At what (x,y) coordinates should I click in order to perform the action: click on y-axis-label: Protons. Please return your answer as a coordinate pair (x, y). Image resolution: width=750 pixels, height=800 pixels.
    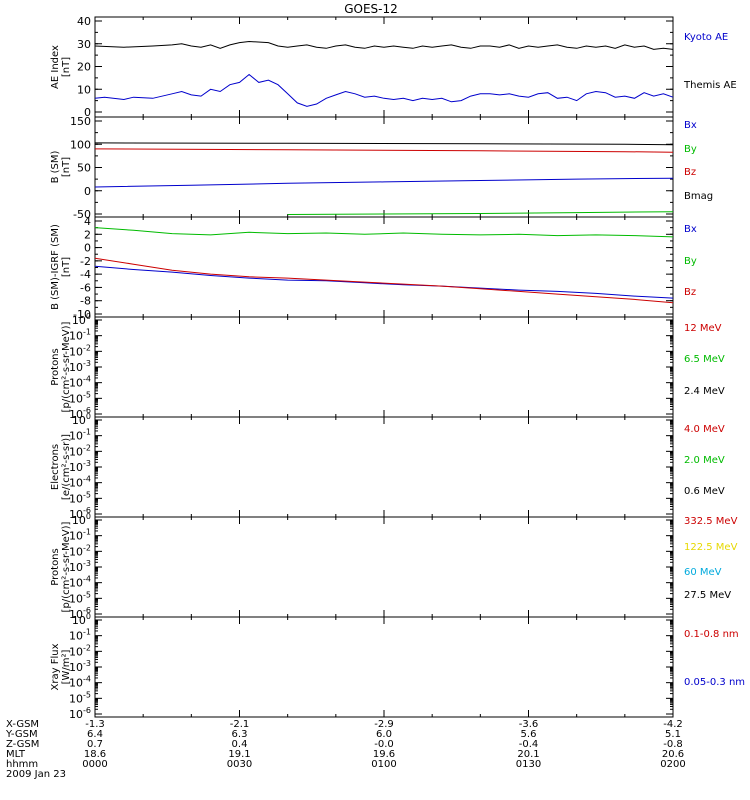
    Looking at the image, I should click on (55, 366).